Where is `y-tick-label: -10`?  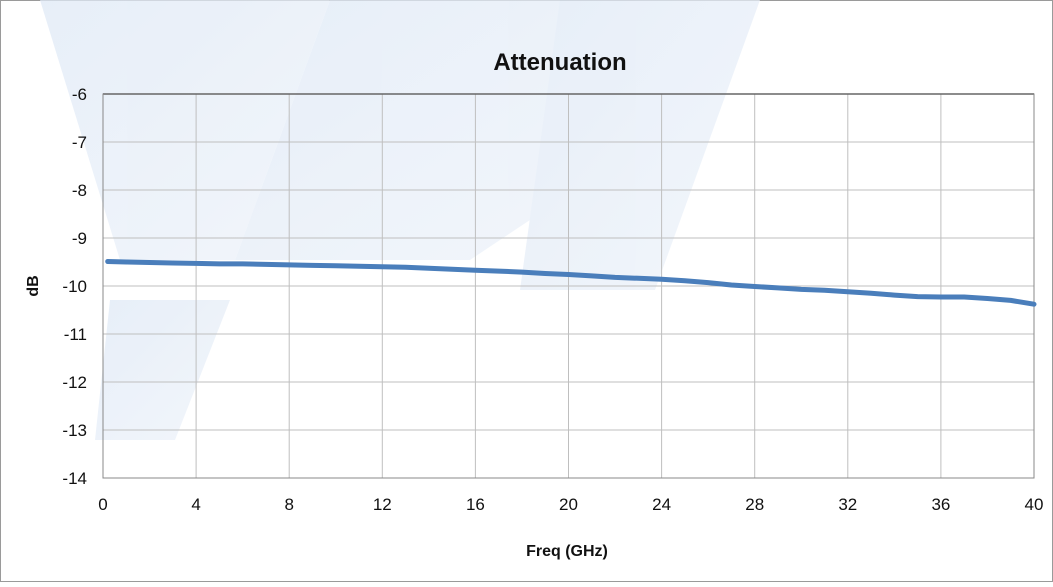
y-tick-label: -10 is located at coordinates (74, 286).